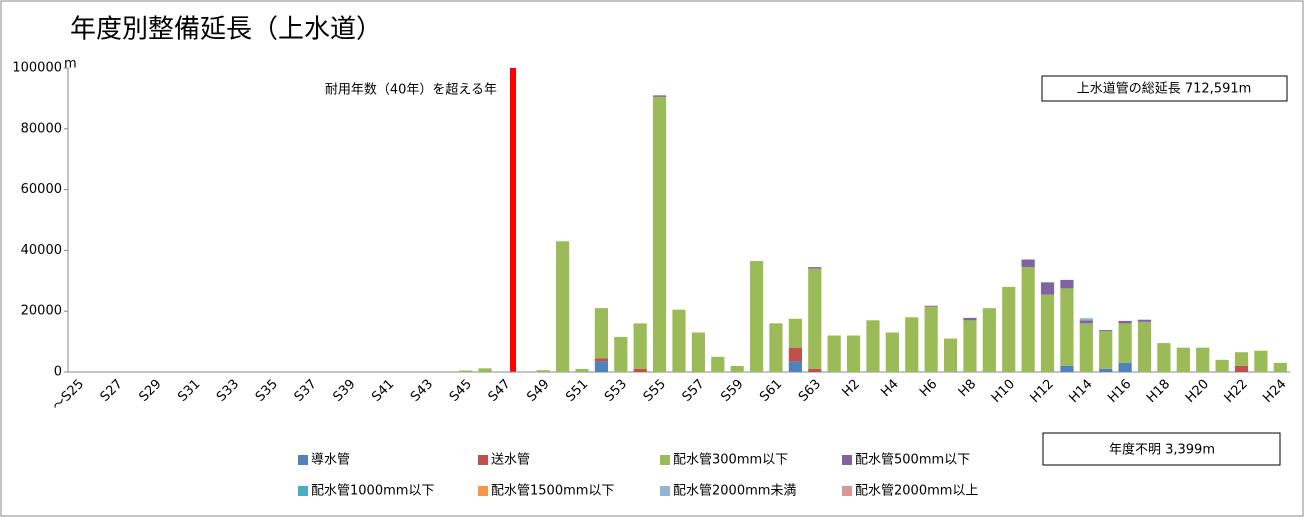 The image size is (1304, 517). Describe the element at coordinates (41, 250) in the screenshot. I see `y-tick-label: 40000` at that location.